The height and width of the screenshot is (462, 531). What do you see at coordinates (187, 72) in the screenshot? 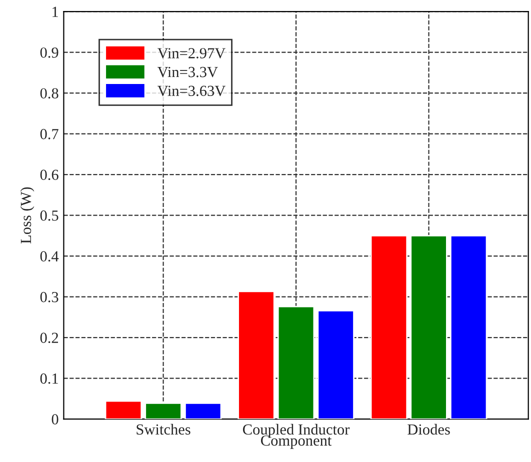
I see `legend-label: Vin=3.3V` at bounding box center [187, 72].